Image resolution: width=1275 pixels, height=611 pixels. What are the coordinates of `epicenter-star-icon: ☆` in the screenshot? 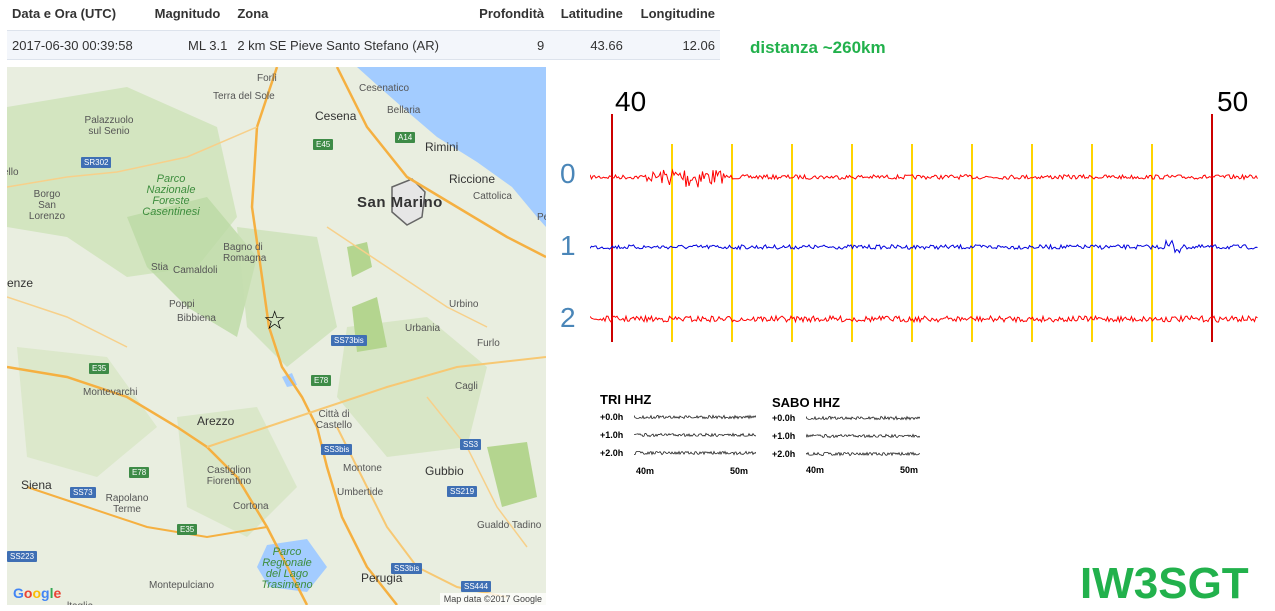 It's located at (275, 320).